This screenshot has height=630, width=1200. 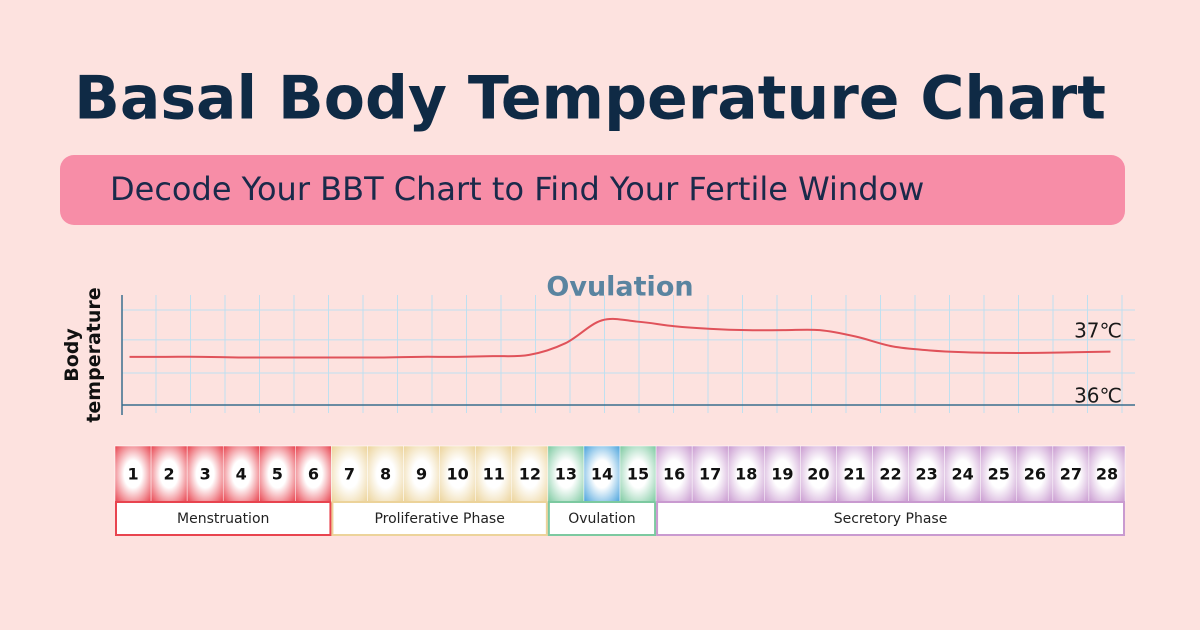 What do you see at coordinates (590, 99) in the screenshot?
I see `title: Basal Body Temperature Chart` at bounding box center [590, 99].